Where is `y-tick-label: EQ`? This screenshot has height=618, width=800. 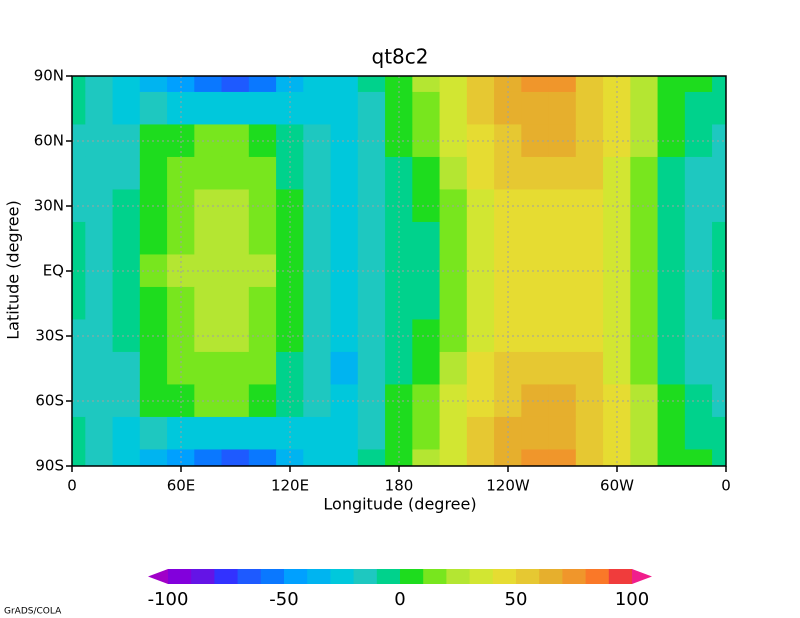 y-tick-label: EQ is located at coordinates (53, 271).